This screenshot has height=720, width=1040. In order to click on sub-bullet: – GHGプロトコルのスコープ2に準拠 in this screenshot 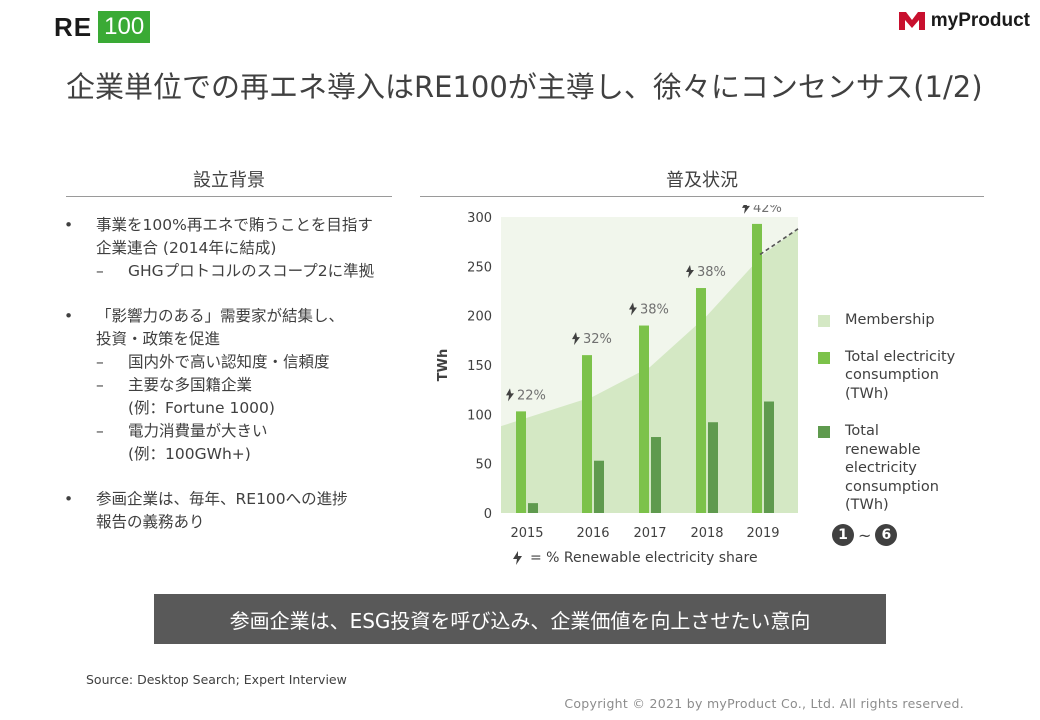, I will do `click(245, 271)`.